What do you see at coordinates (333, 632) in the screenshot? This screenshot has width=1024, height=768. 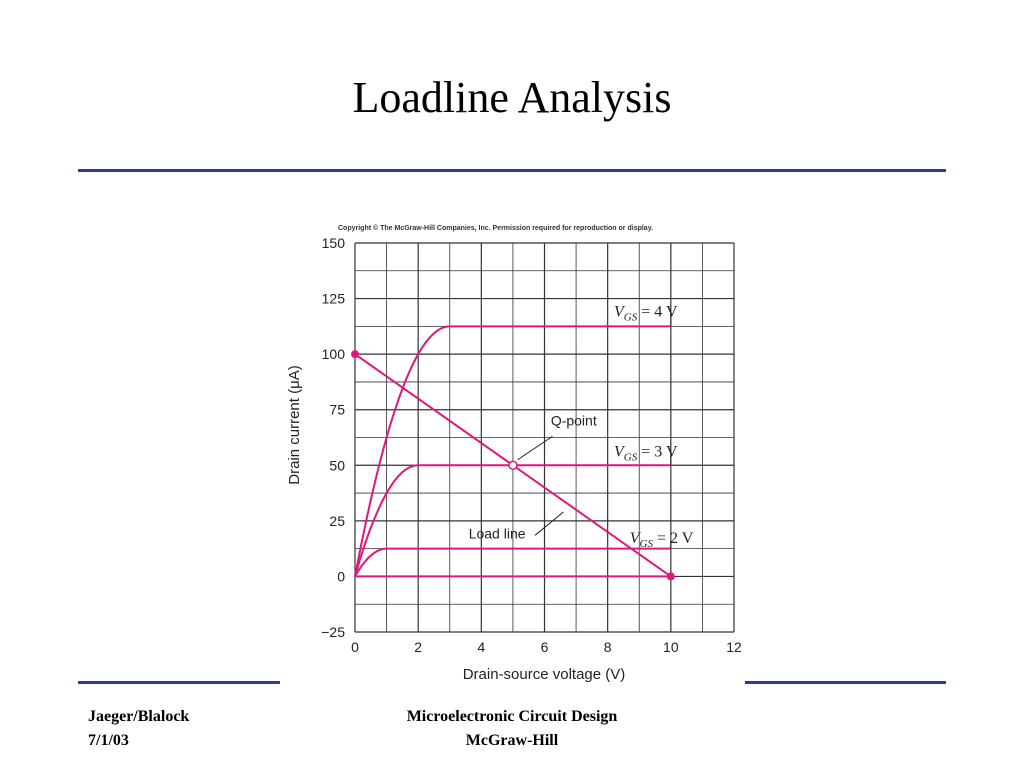 I see `y-tick-label: −25` at bounding box center [333, 632].